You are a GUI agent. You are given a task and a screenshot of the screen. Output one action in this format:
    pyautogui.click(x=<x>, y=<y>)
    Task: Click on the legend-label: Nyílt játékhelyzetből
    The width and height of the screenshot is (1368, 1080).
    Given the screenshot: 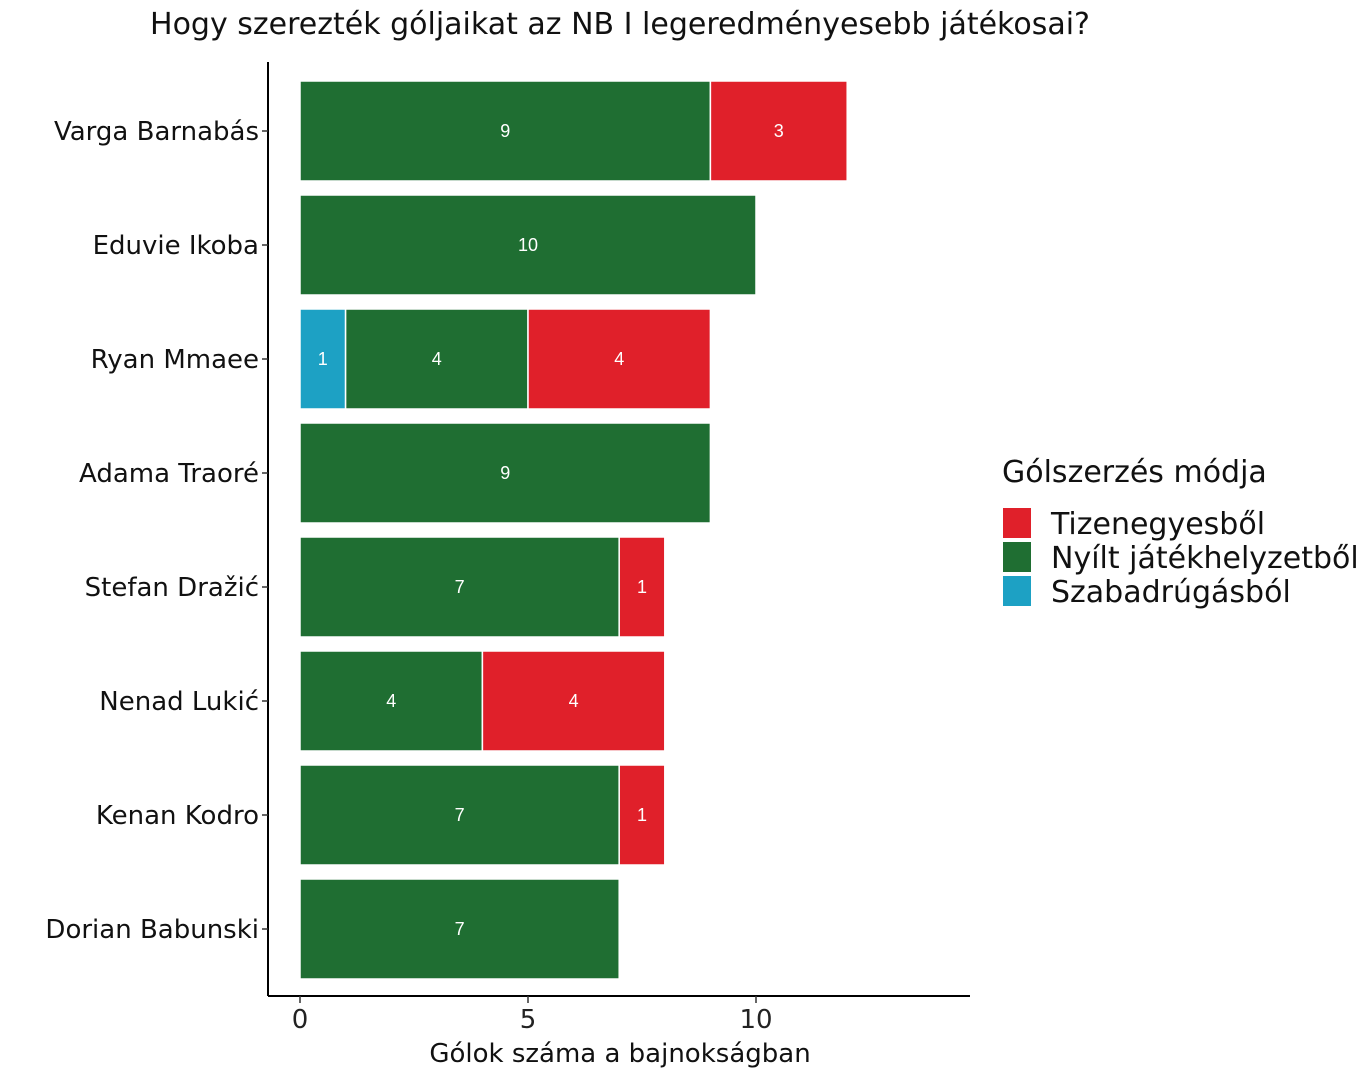 What is the action you would take?
    pyautogui.click(x=1205, y=558)
    